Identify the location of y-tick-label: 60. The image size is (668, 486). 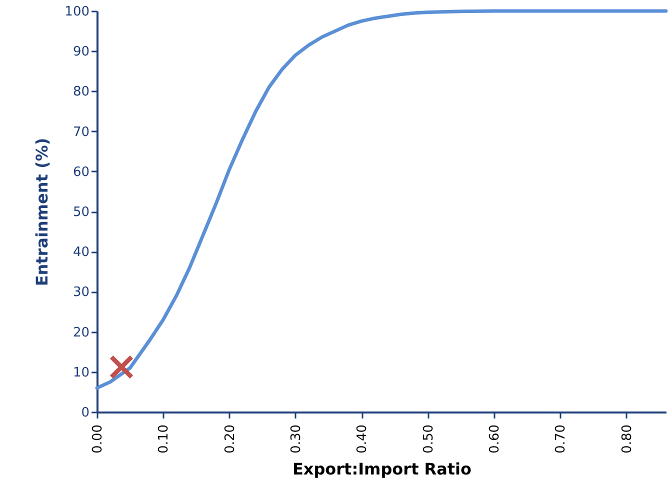
(81, 172).